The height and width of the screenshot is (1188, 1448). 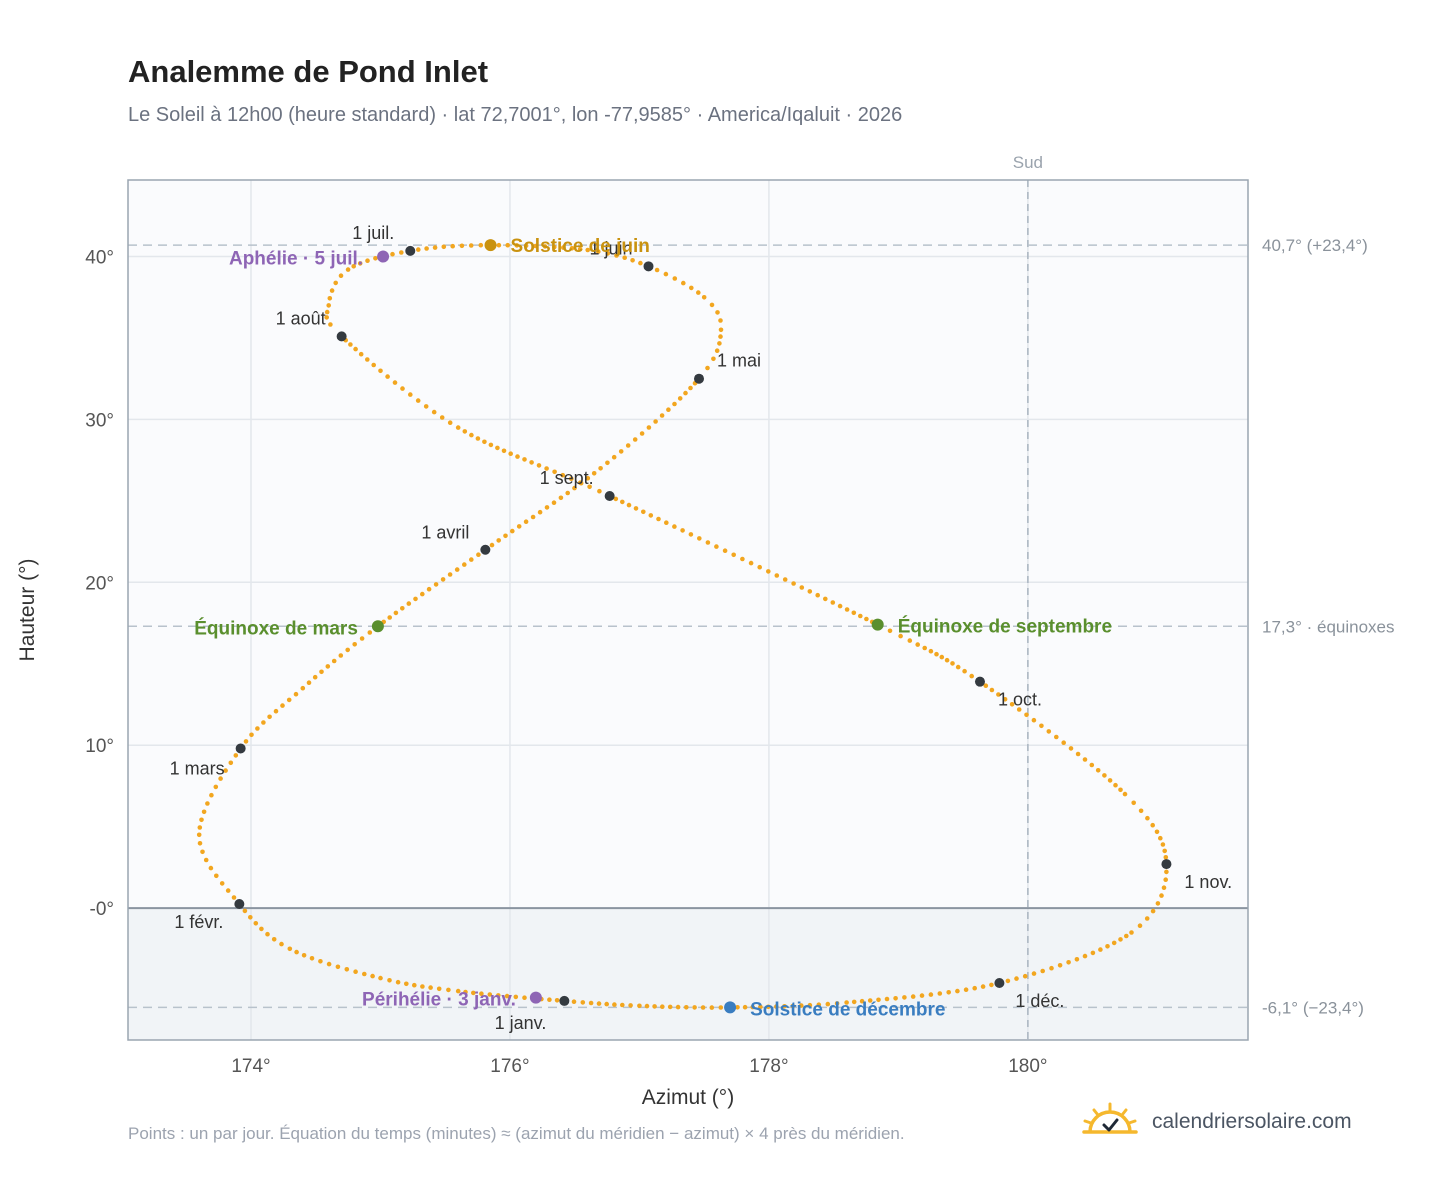 I want to click on brand: calendriersolaire.com, so click(x=1217, y=1122).